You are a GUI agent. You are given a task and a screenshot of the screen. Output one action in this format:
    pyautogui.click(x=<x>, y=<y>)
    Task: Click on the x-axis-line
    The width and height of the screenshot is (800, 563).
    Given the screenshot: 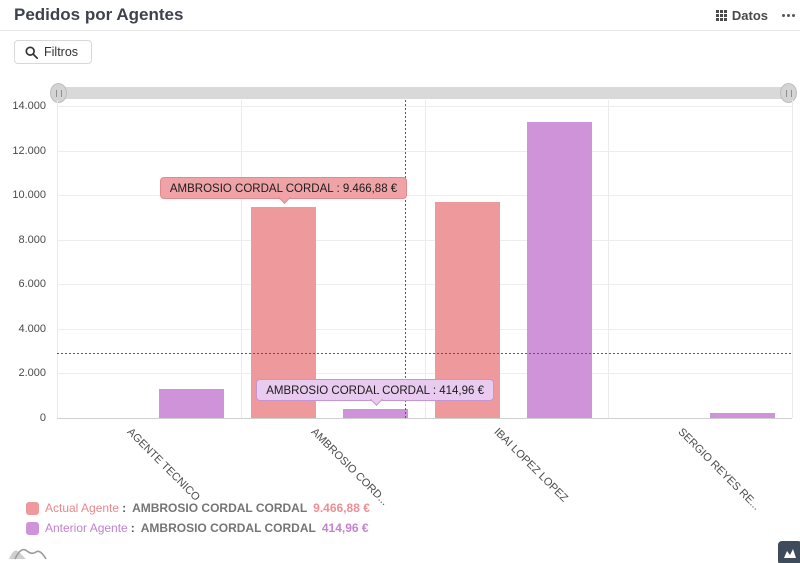 What is the action you would take?
    pyautogui.click(x=424, y=418)
    